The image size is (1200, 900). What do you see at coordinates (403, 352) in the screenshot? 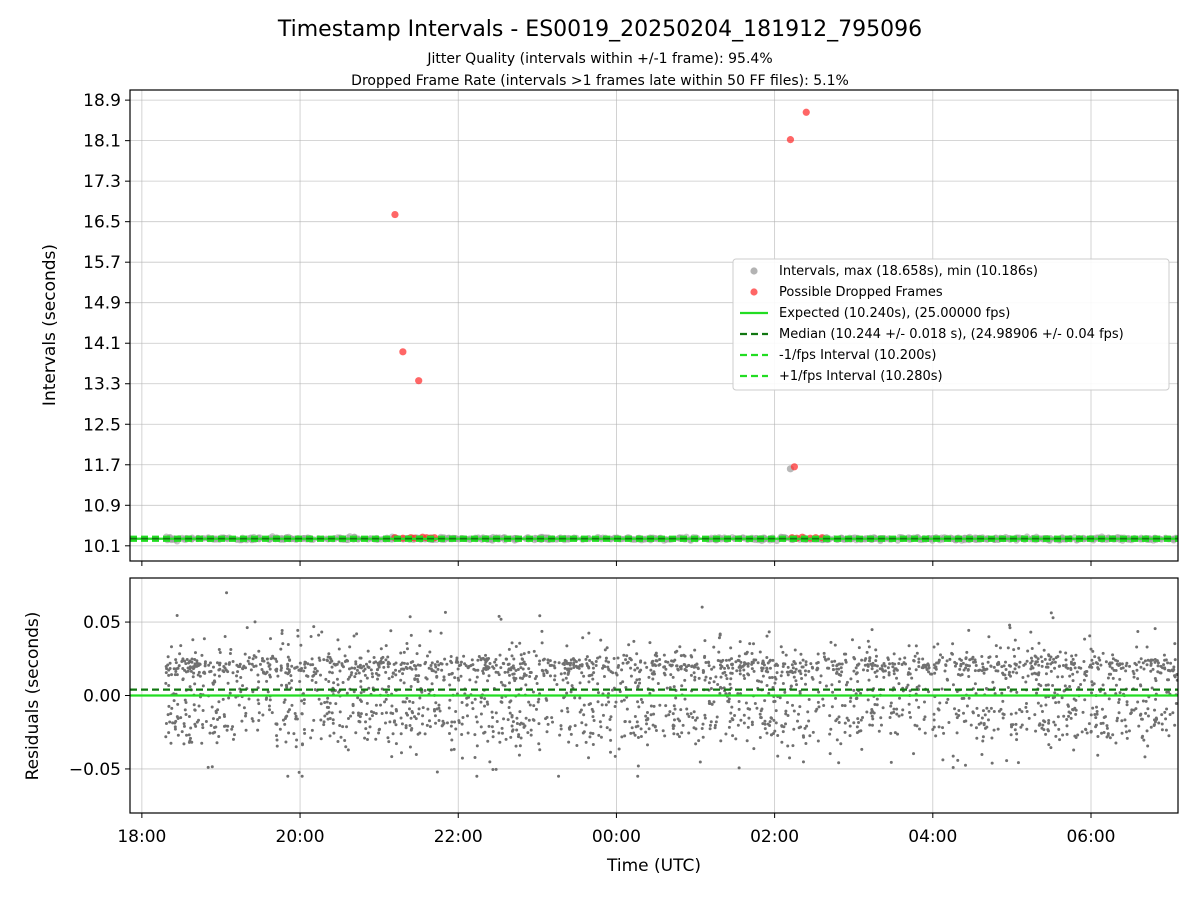
I see `intervals-data-point` at bounding box center [403, 352].